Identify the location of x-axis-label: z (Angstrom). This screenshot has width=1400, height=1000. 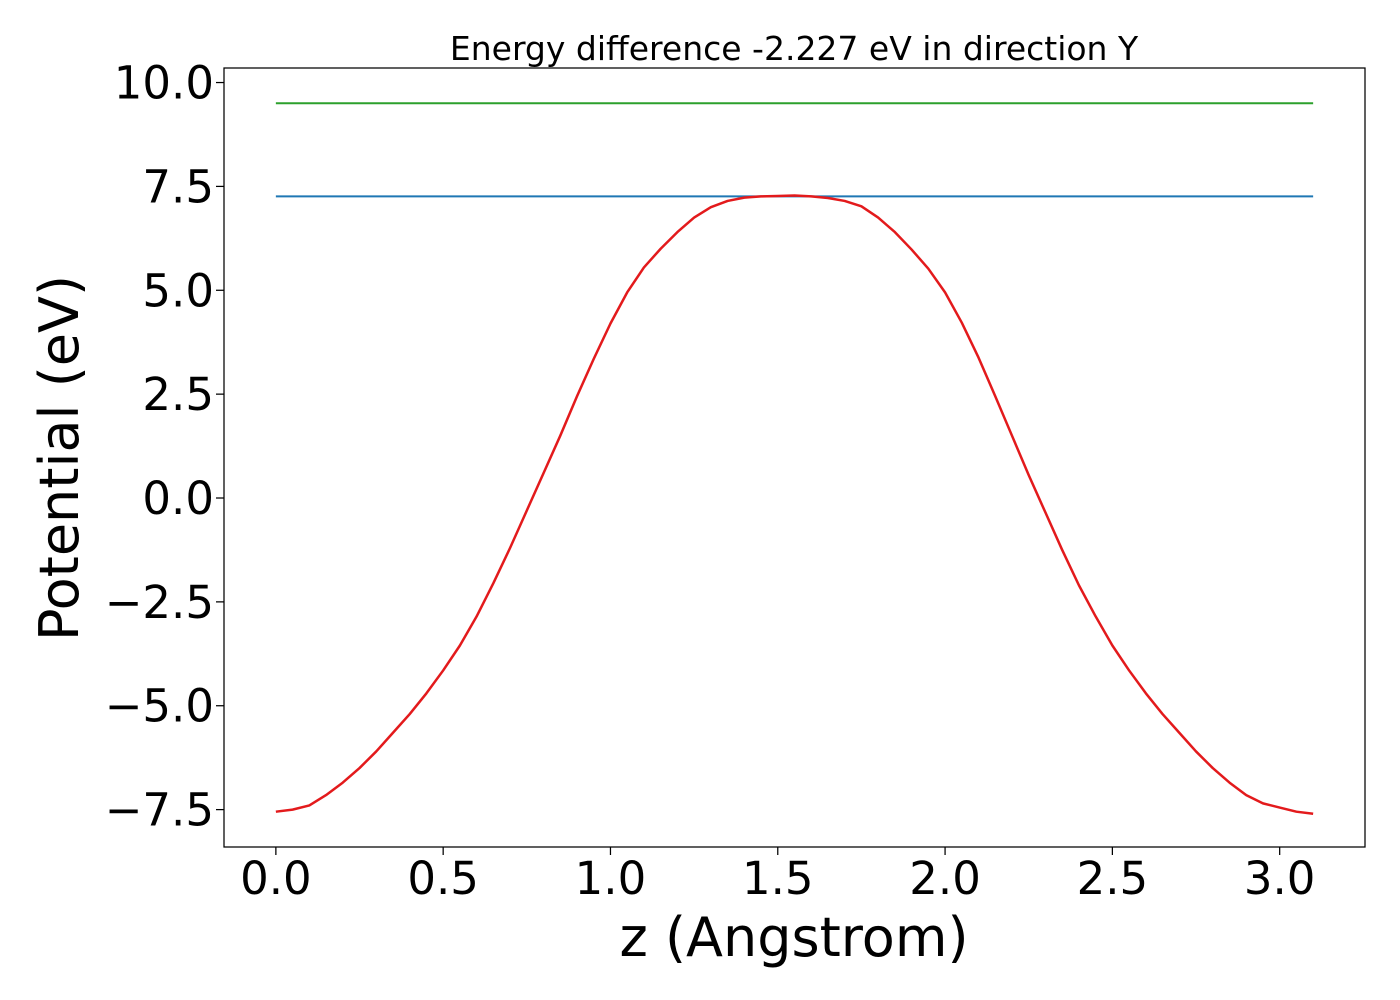
(793, 937).